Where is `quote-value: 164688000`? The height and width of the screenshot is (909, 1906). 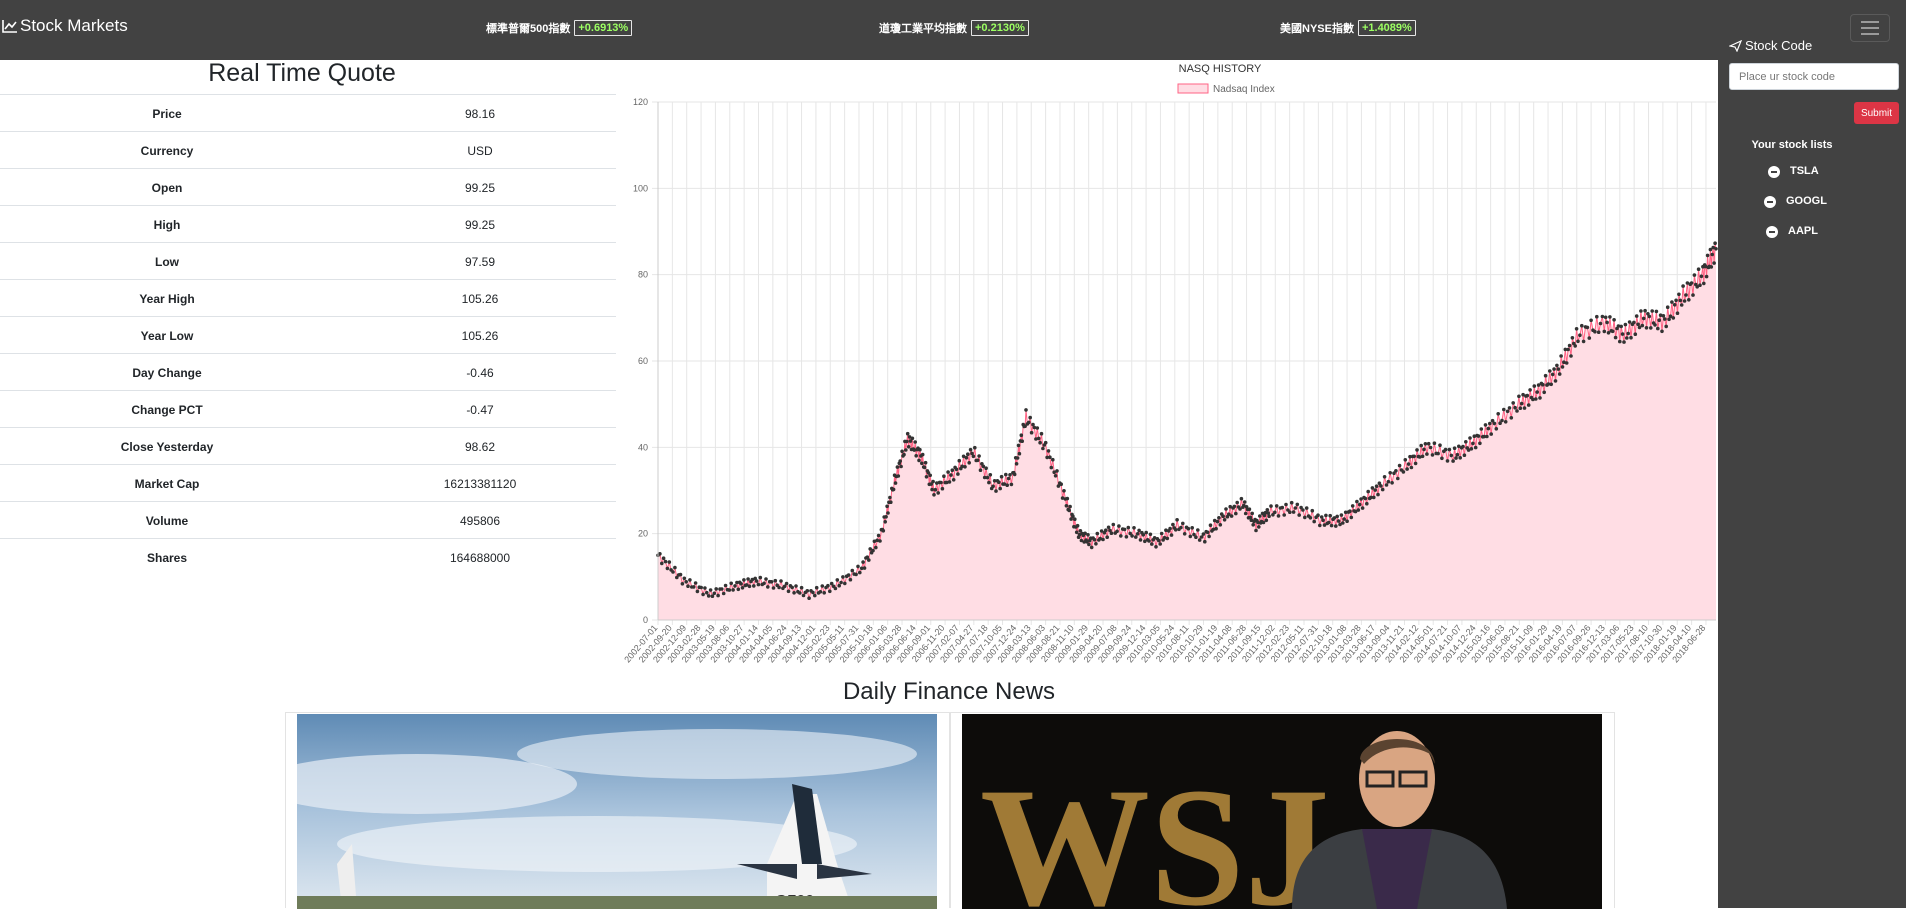 quote-value: 164688000 is located at coordinates (480, 558).